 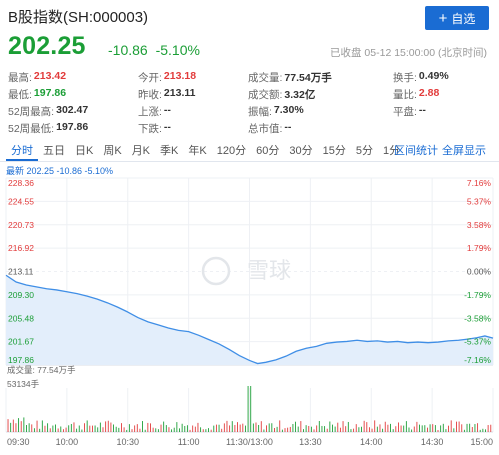 What do you see at coordinates (443, 77) in the screenshot?
I see `stat-cell: 换手: 0.49%` at bounding box center [443, 77].